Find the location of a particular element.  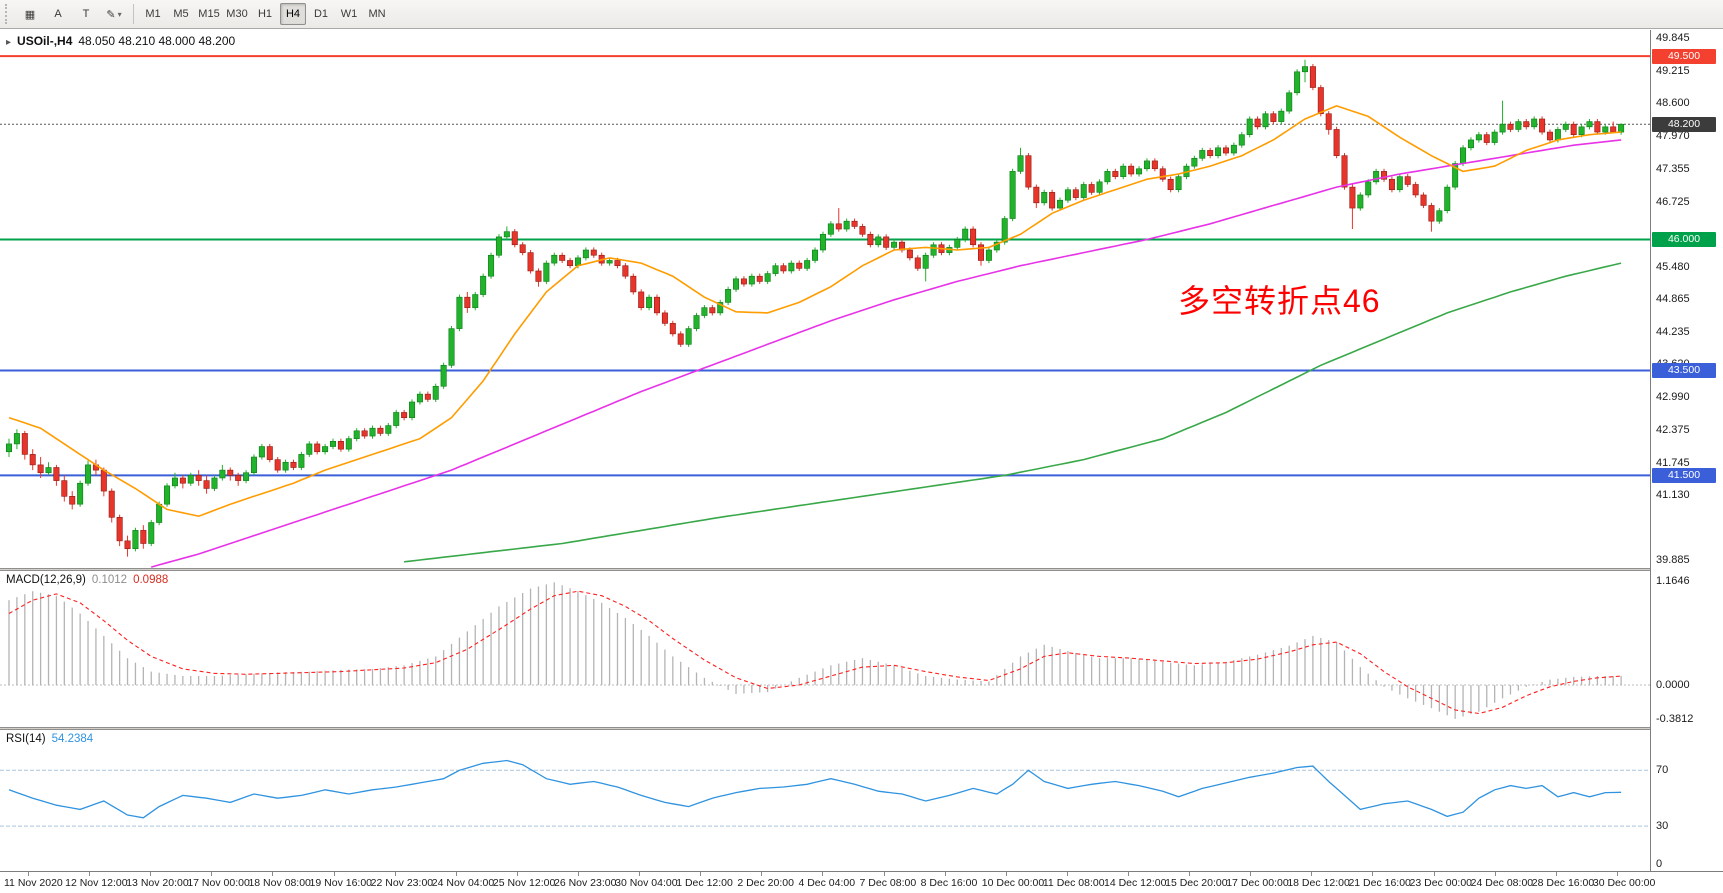

time-axis-label: 7 Dec 08:00 is located at coordinates (888, 883).